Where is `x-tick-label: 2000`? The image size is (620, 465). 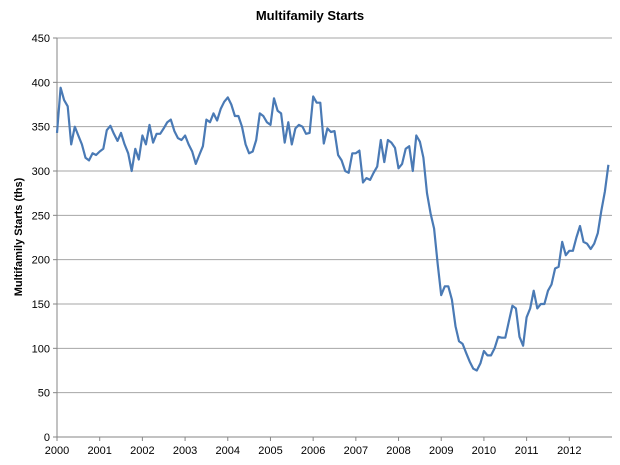
x-tick-label: 2000 is located at coordinates (57, 451).